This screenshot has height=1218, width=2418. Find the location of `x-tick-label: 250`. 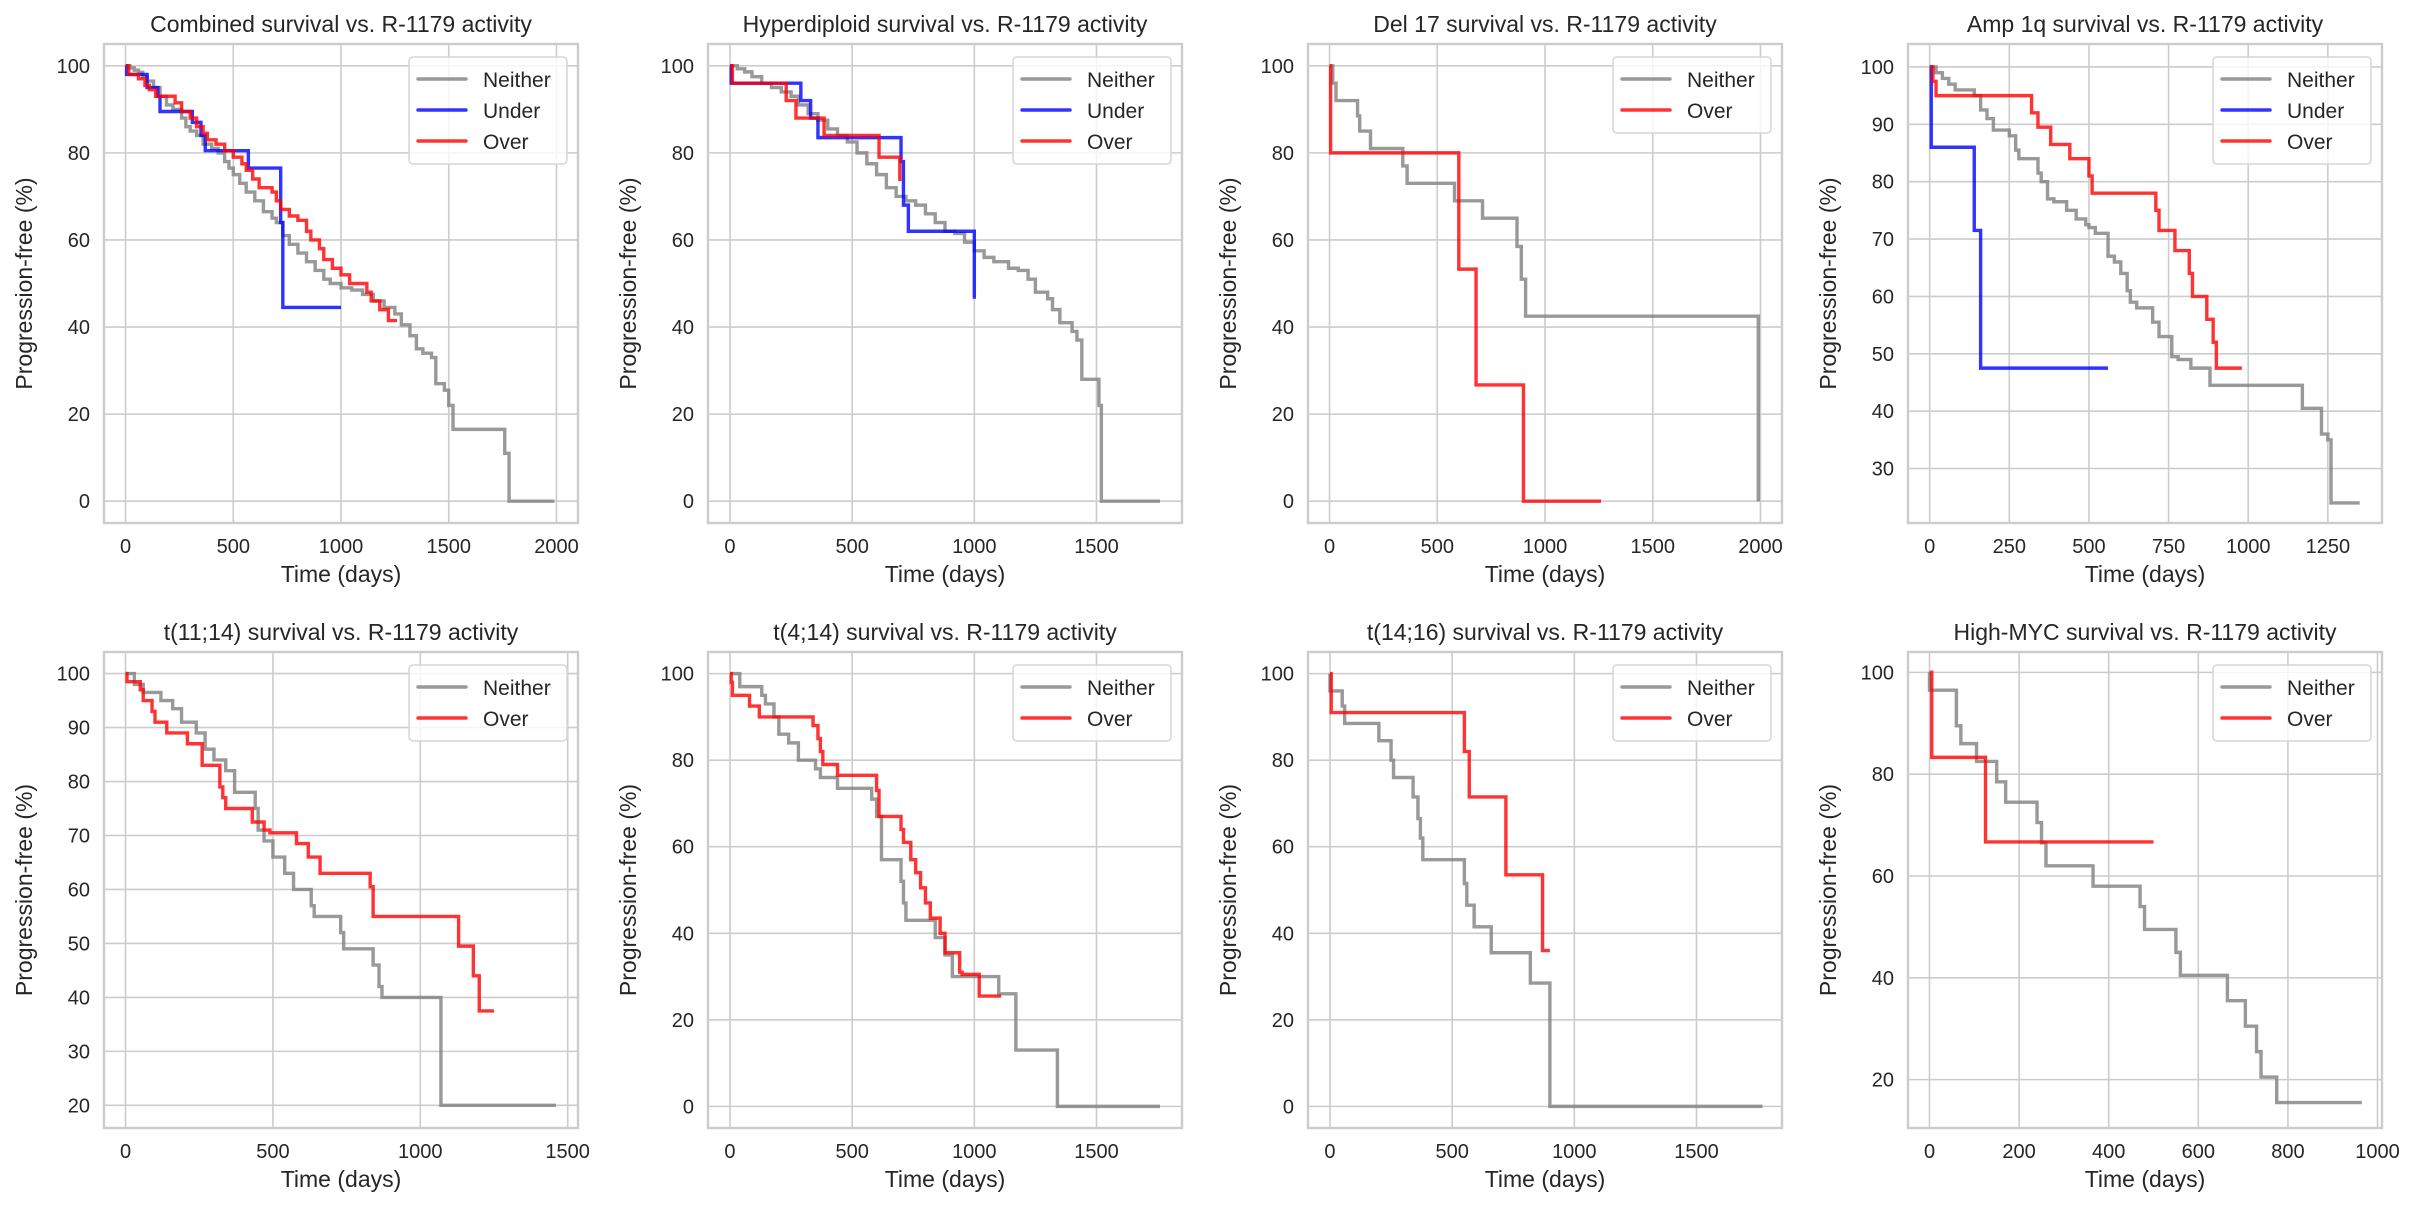

x-tick-label: 250 is located at coordinates (2009, 547).